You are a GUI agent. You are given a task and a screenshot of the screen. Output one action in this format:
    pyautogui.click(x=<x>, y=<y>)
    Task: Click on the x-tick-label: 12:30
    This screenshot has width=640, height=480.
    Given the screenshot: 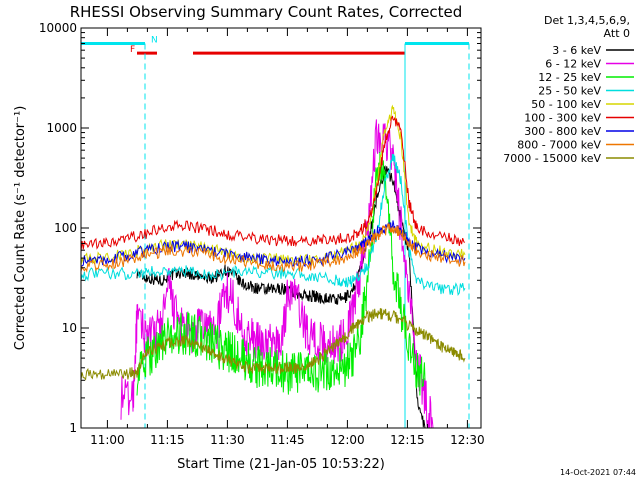 What is the action you would take?
    pyautogui.click(x=467, y=440)
    